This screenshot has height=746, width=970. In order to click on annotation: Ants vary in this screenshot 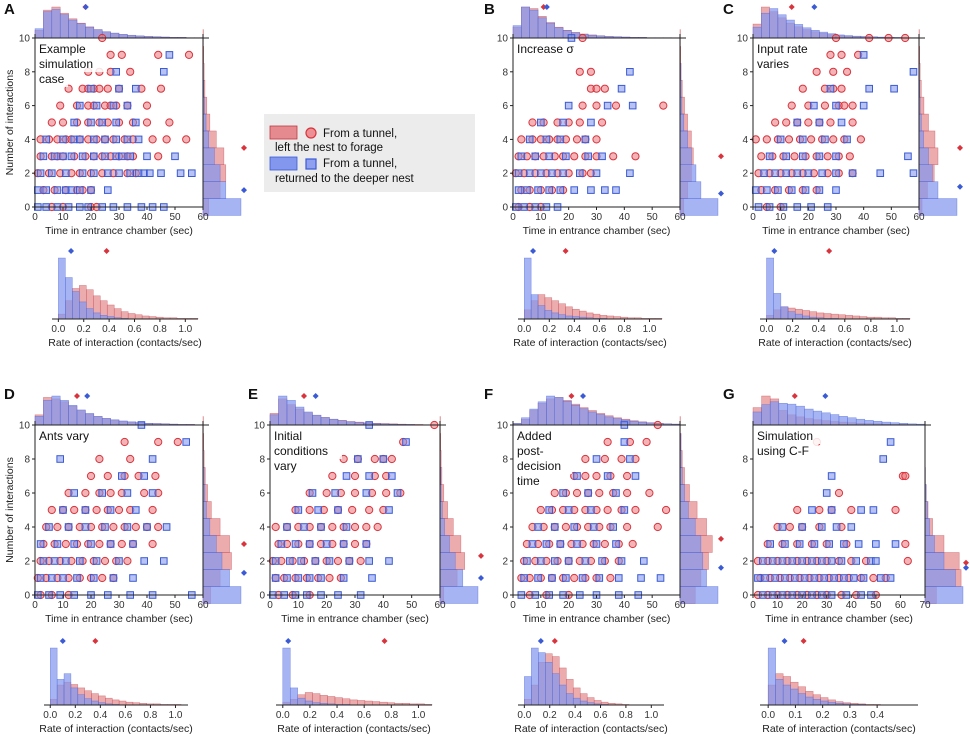, I will do `click(68, 436)`.